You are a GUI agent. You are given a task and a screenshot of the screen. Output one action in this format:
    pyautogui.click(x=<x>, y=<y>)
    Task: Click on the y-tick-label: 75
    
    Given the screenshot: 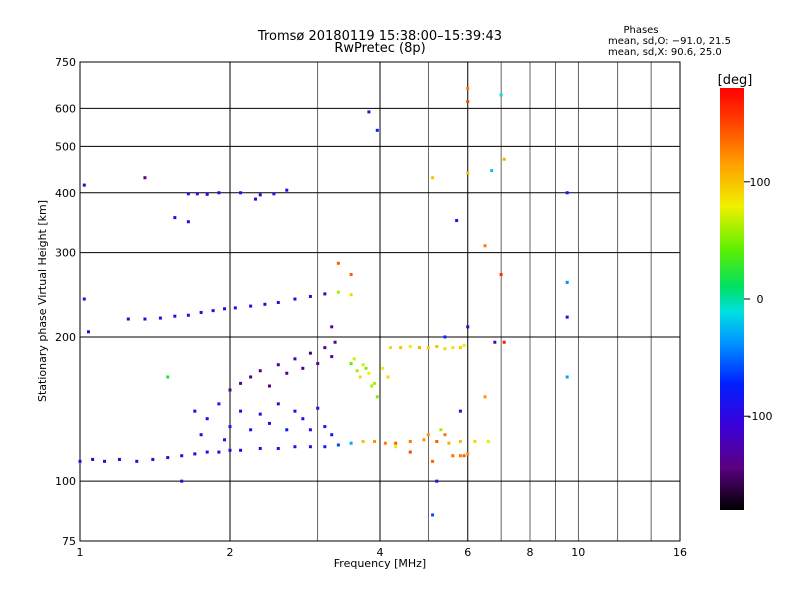 What is the action you would take?
    pyautogui.click(x=69, y=541)
    